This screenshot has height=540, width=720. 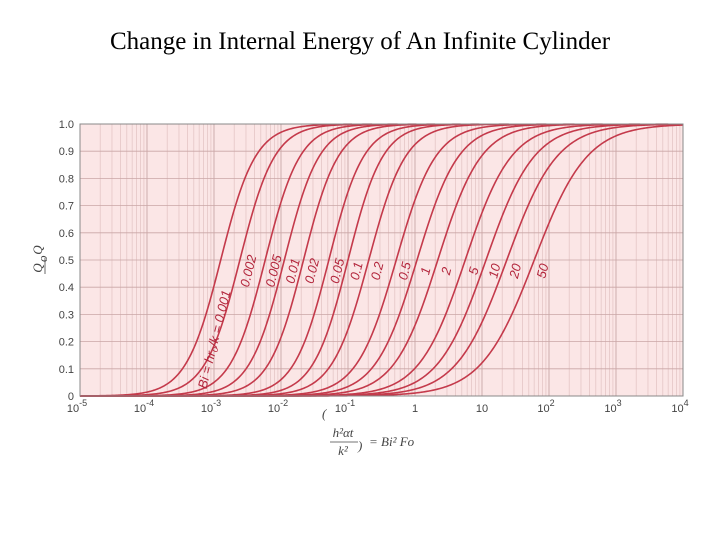 What do you see at coordinates (679, 406) in the screenshot?
I see `x-tick-label: 10⁴` at bounding box center [679, 406].